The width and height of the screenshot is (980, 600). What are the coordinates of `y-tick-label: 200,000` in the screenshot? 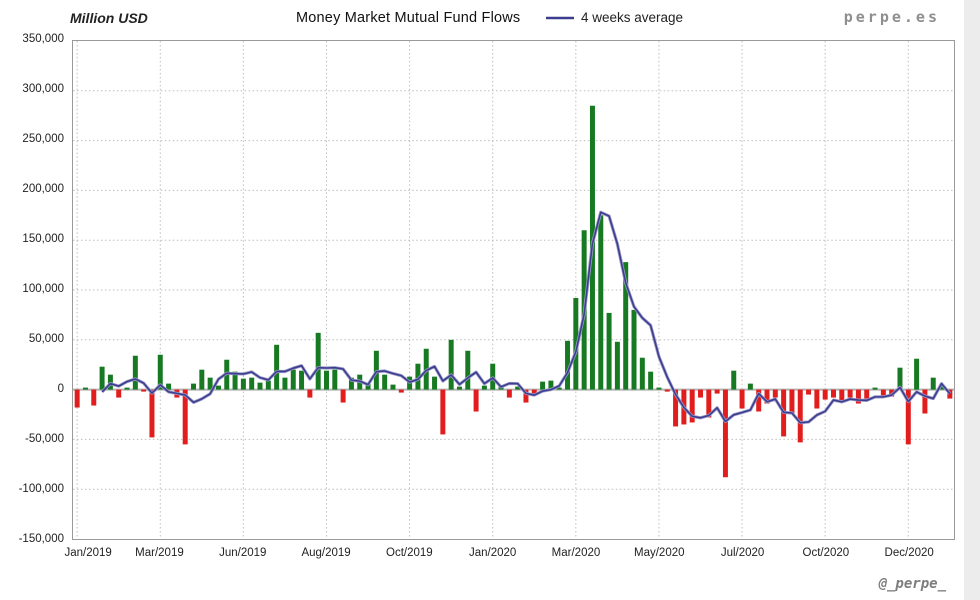 It's located at (43, 189).